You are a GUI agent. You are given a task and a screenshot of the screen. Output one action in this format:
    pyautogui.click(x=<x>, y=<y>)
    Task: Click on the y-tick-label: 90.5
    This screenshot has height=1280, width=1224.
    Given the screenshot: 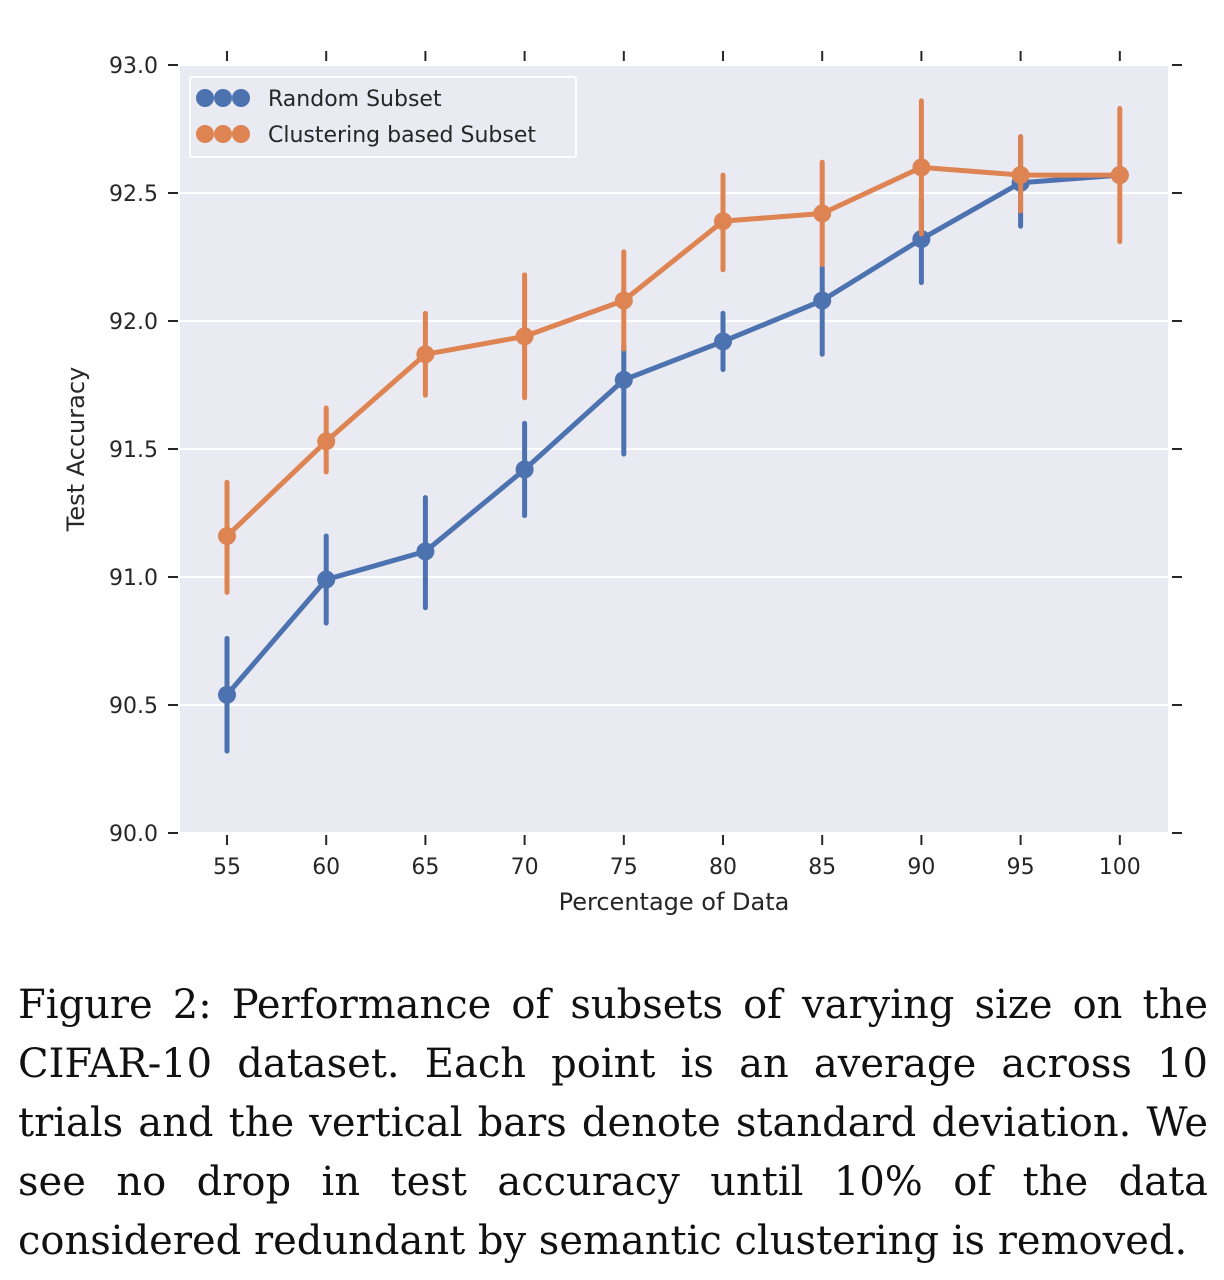 What is the action you would take?
    pyautogui.click(x=133, y=706)
    